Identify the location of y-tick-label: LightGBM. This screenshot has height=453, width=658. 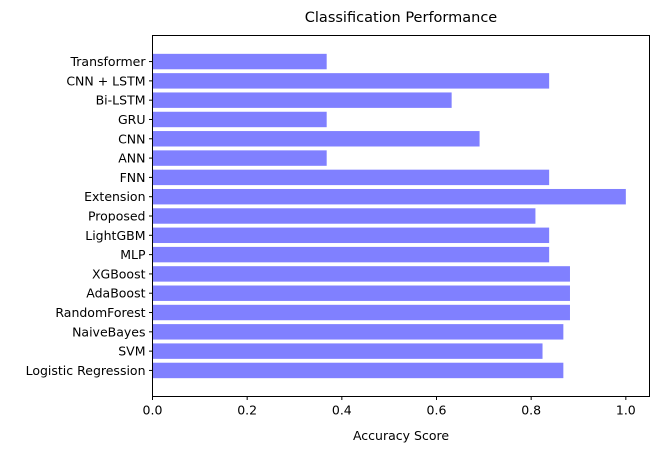
(115, 235).